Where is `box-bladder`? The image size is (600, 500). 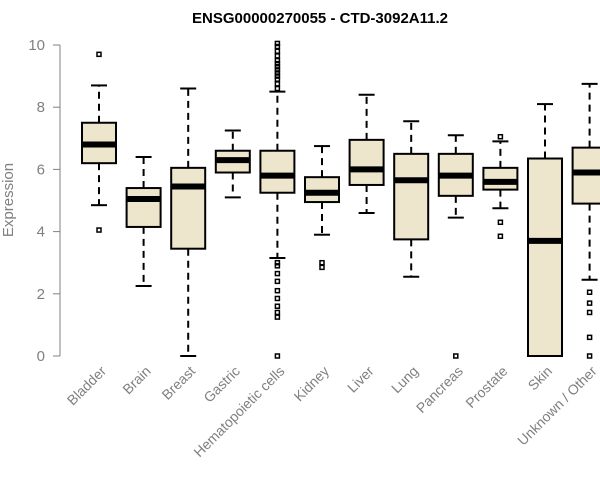
box-bladder is located at coordinates (99, 142).